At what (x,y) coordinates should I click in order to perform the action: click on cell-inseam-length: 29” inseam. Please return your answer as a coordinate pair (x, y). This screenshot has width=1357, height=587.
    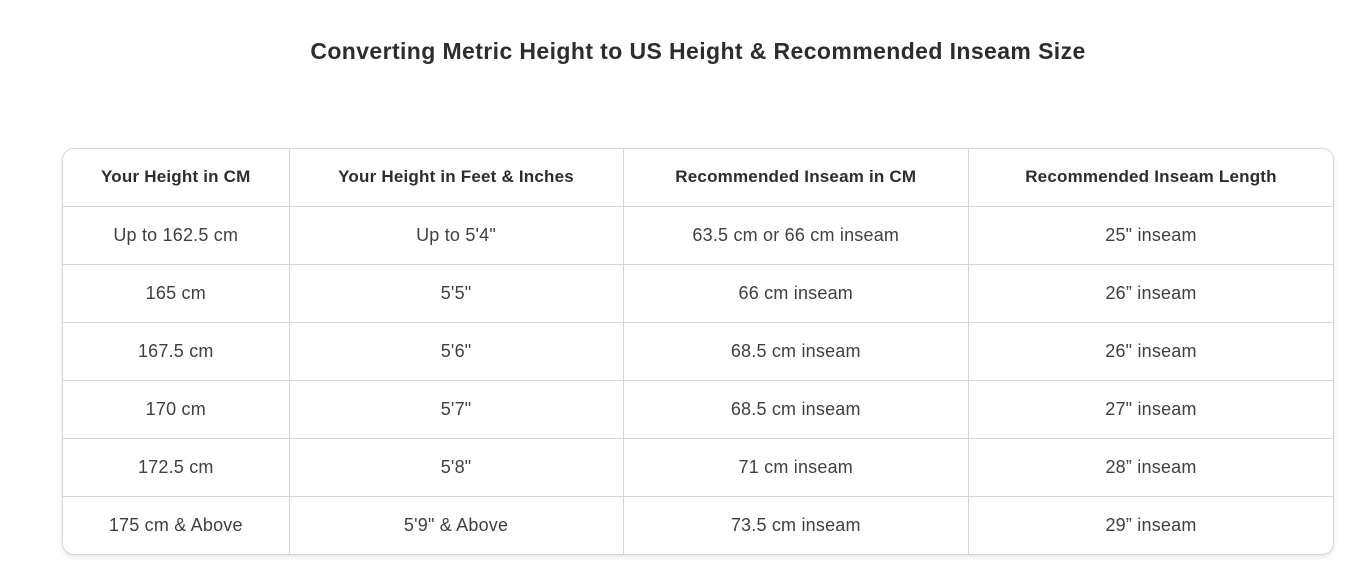
    Looking at the image, I should click on (1150, 524).